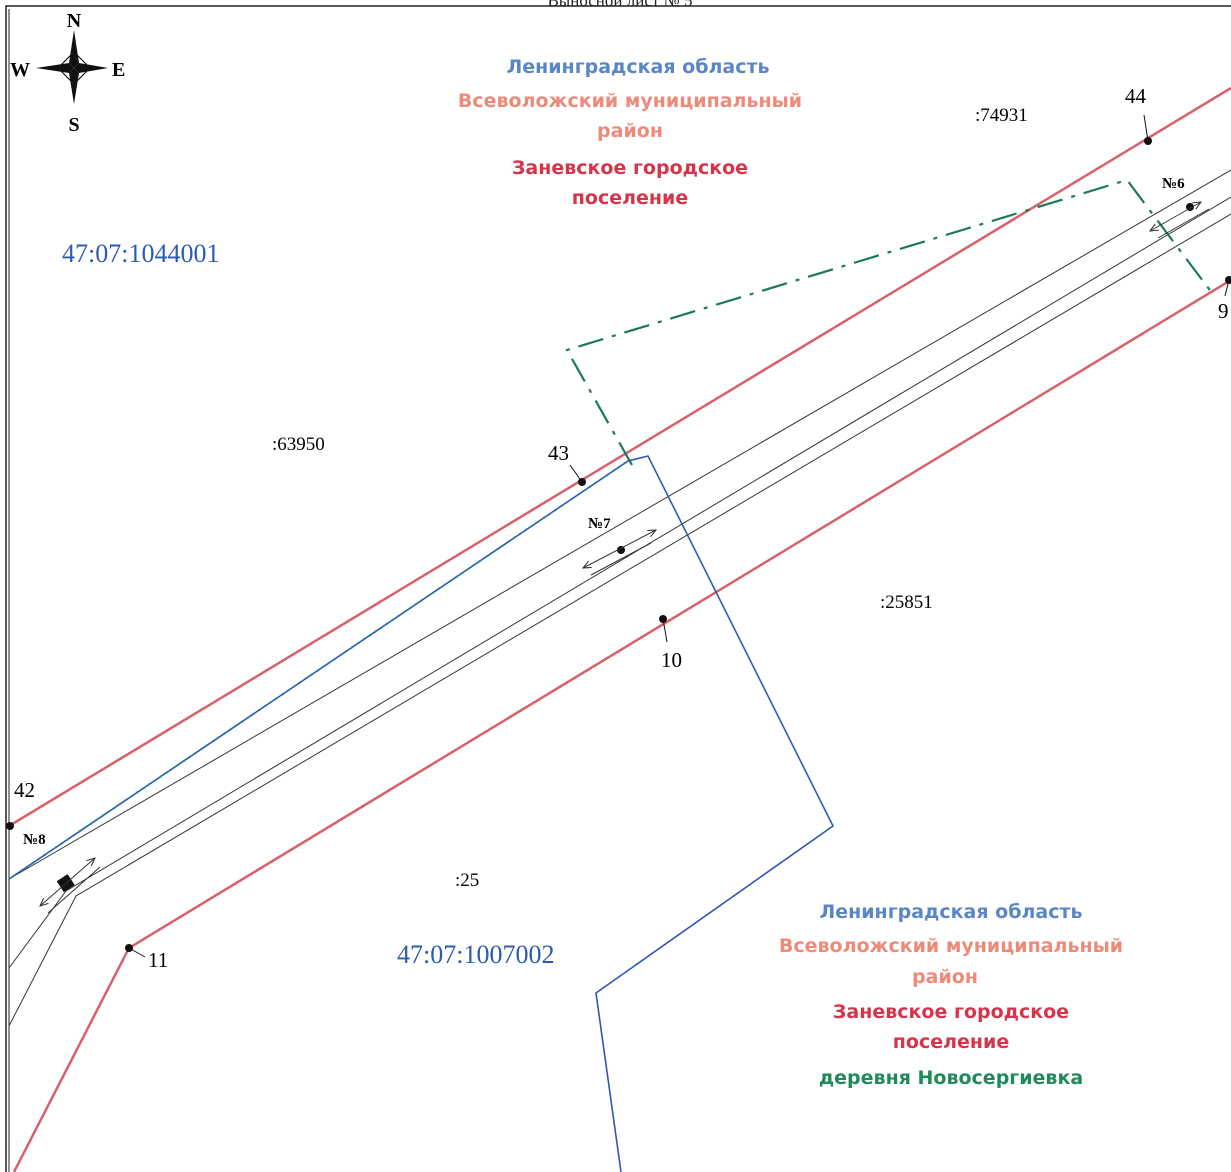 This screenshot has height=1172, width=1231. I want to click on point-label-9: 9, so click(1223, 311).